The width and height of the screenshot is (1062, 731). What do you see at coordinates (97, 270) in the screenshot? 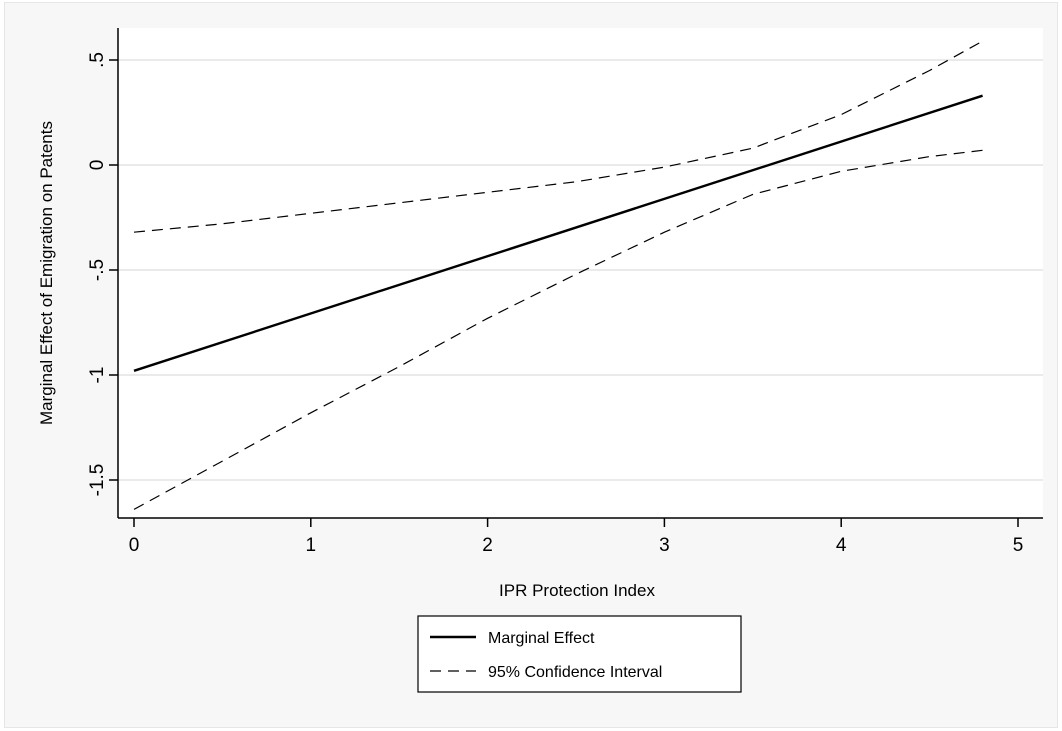
I see `y-tick-label: -.5` at bounding box center [97, 270].